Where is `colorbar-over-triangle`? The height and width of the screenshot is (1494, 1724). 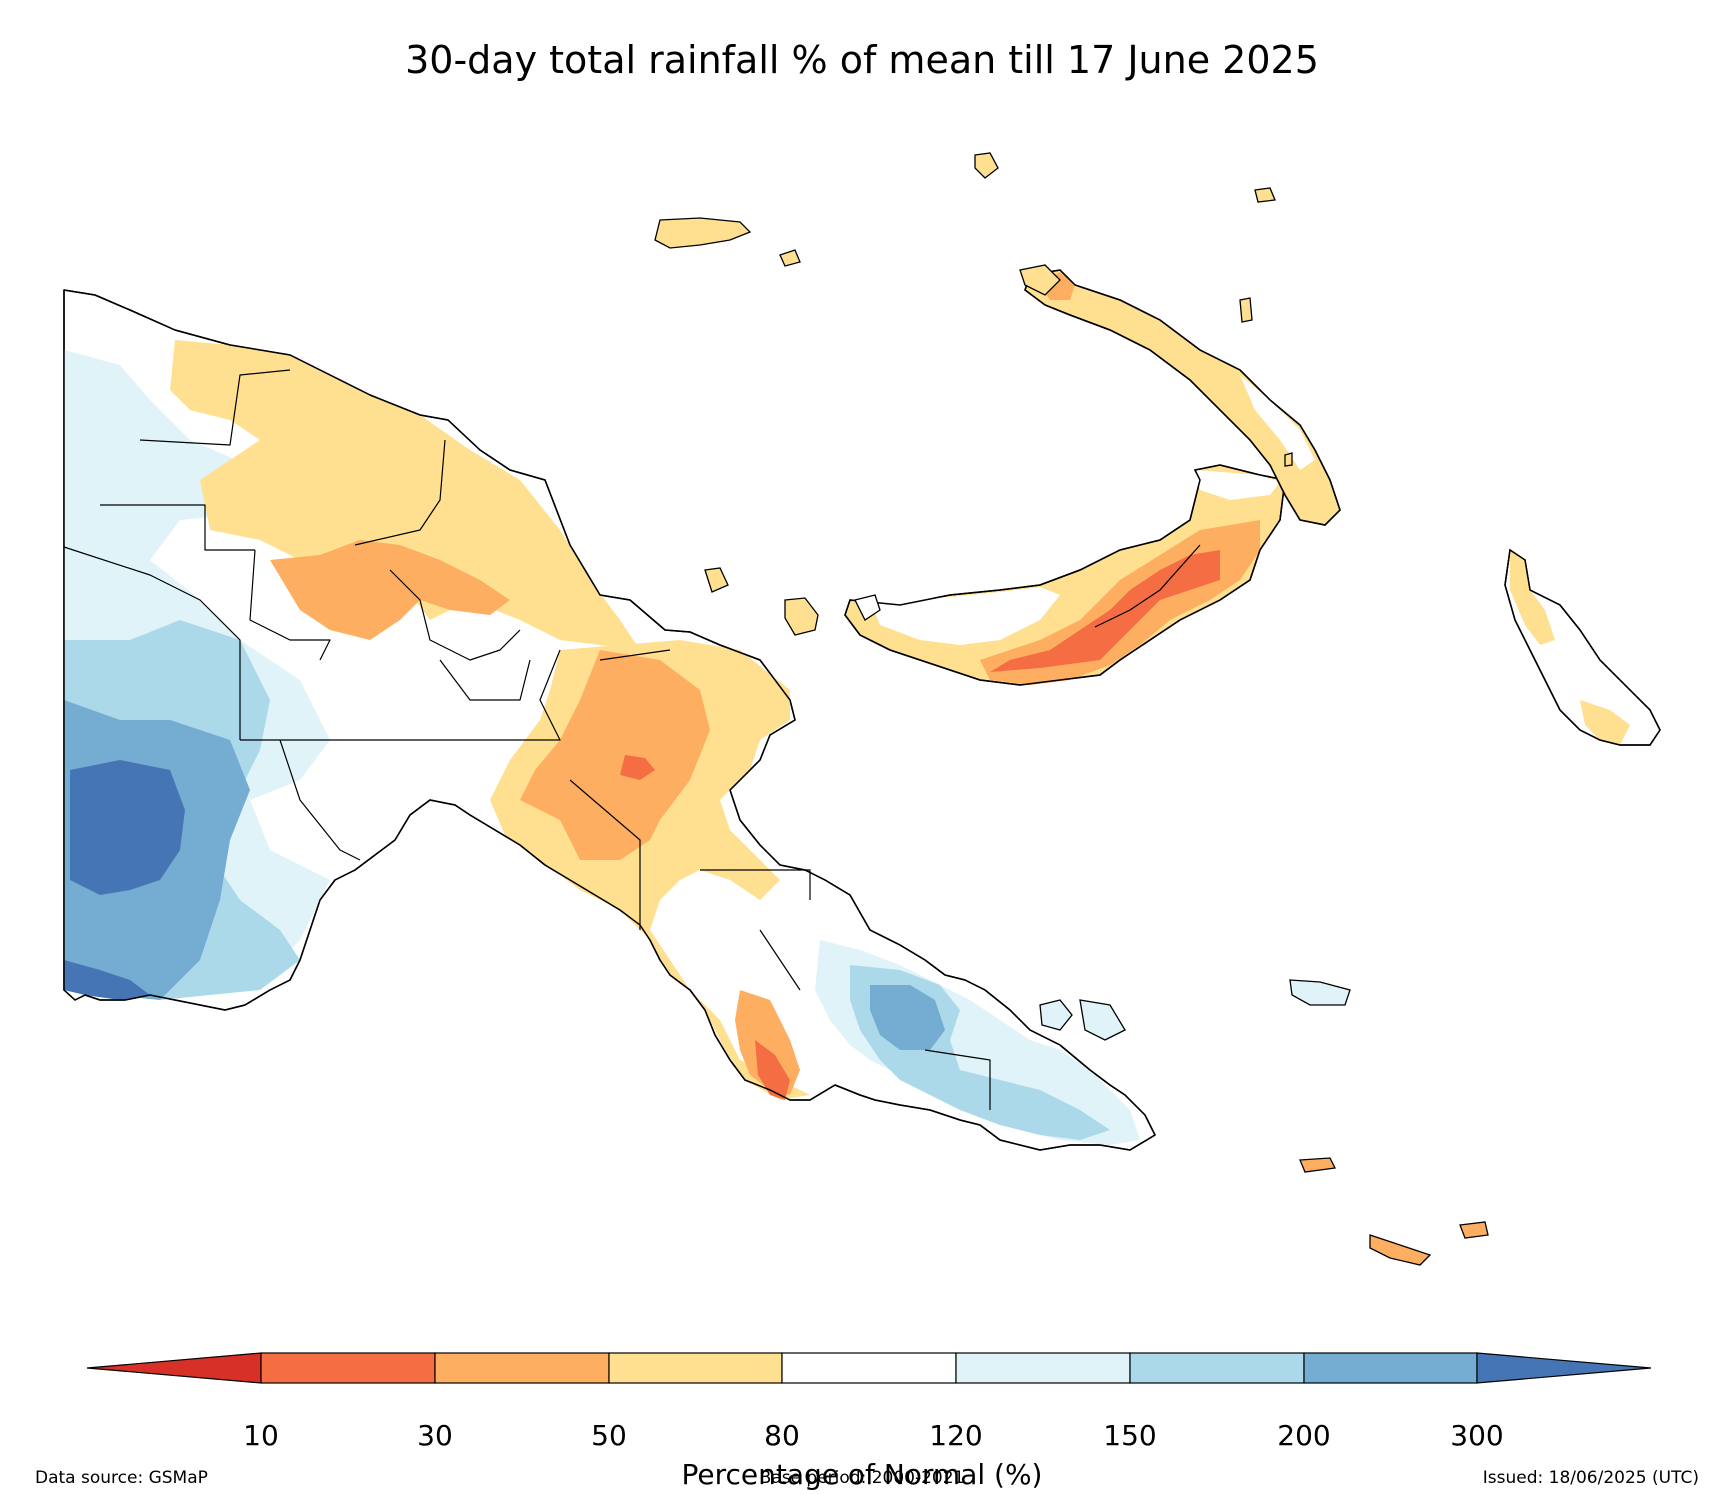 colorbar-over-triangle is located at coordinates (1564, 1368).